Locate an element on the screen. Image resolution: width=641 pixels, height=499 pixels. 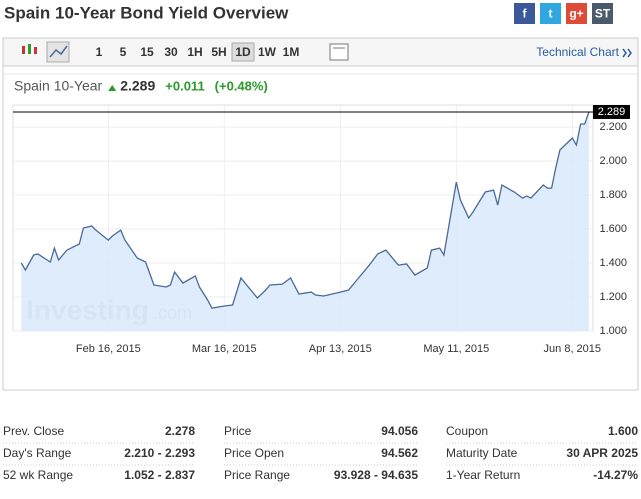
link-arrow is located at coordinates (627, 53).